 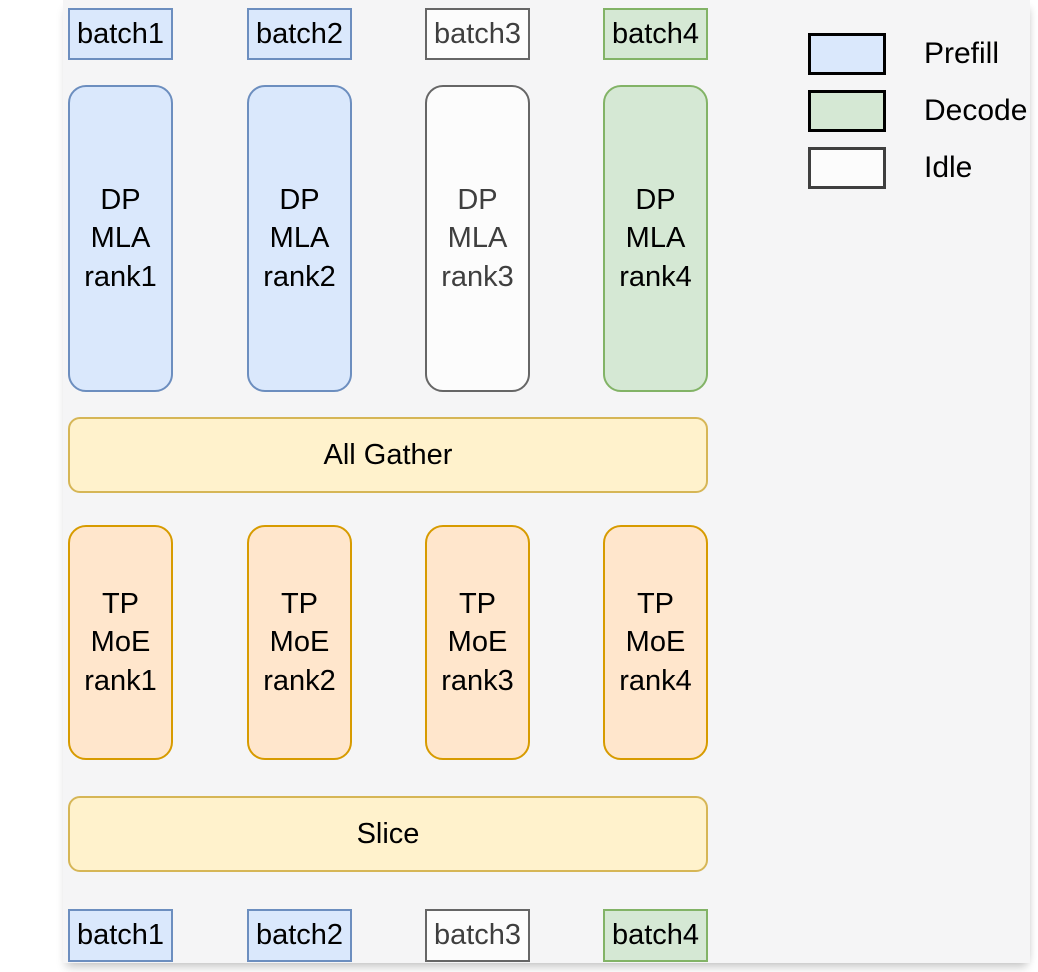 I want to click on tp-rank3-line1: TP, so click(x=477, y=604).